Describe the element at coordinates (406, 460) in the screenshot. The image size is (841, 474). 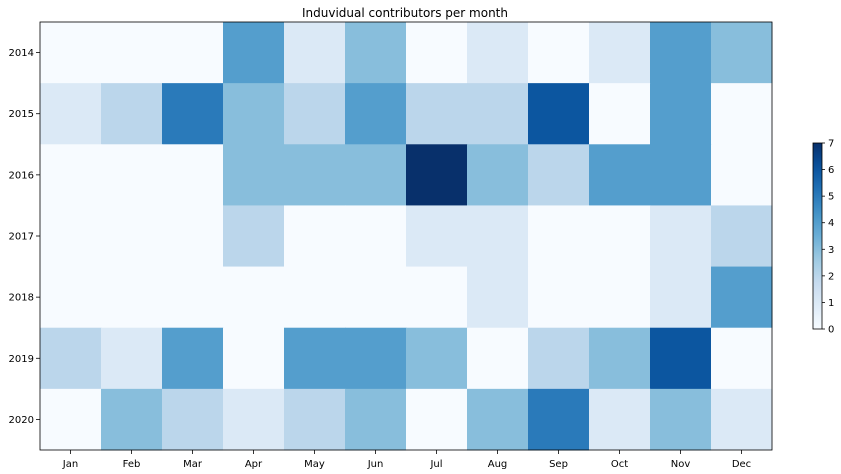
I see `x-axis: Jan Feb Mar Apr May Jun Jul Aug Sep Oct Nov Dec` at that location.